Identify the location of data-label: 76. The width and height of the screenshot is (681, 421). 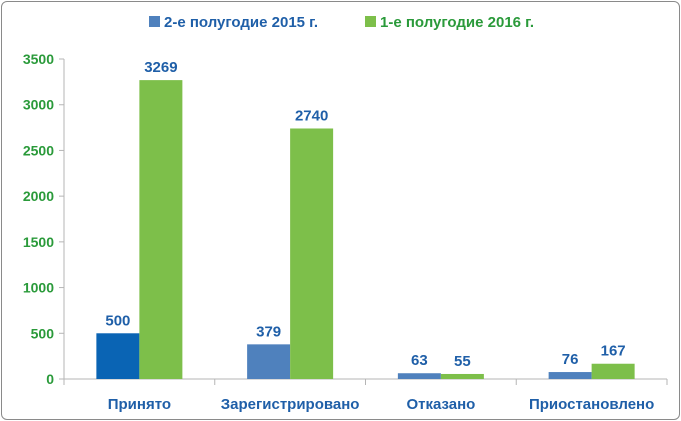
(570, 359).